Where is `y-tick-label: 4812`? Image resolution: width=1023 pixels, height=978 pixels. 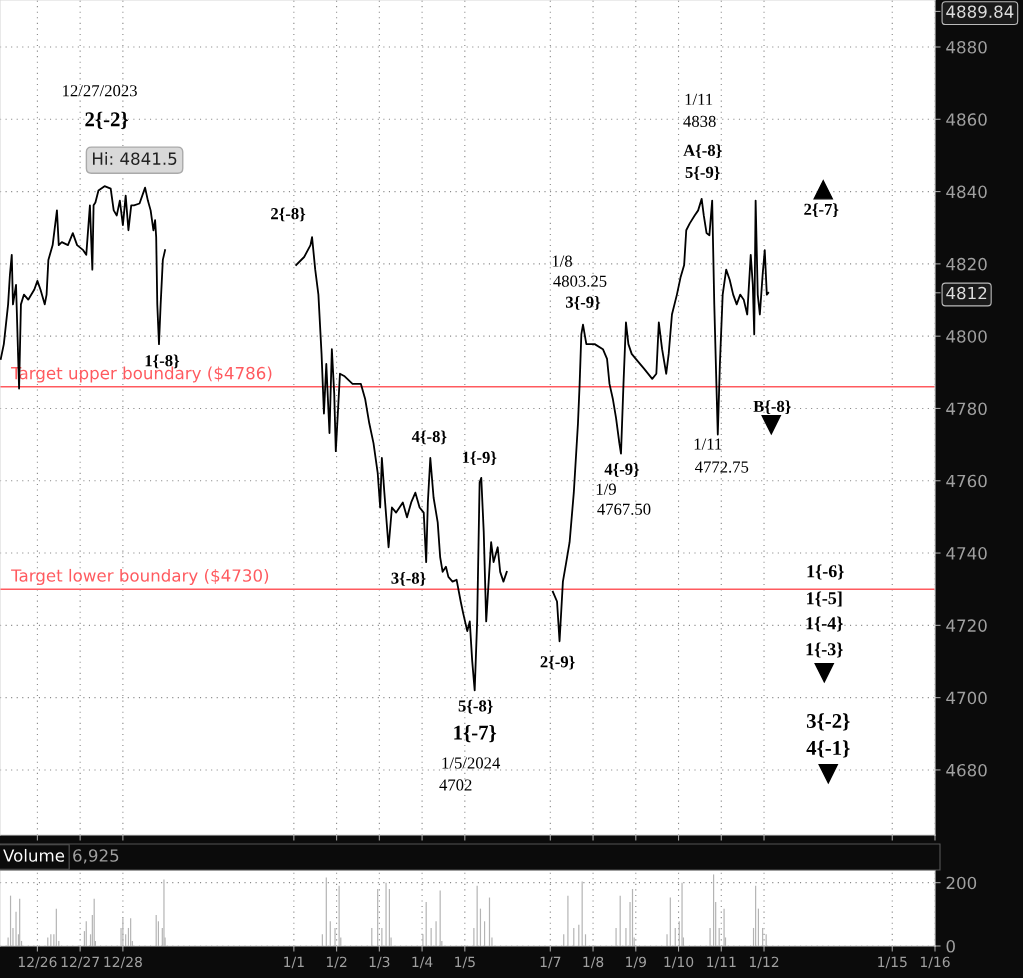 y-tick-label: 4812 is located at coordinates (966, 293).